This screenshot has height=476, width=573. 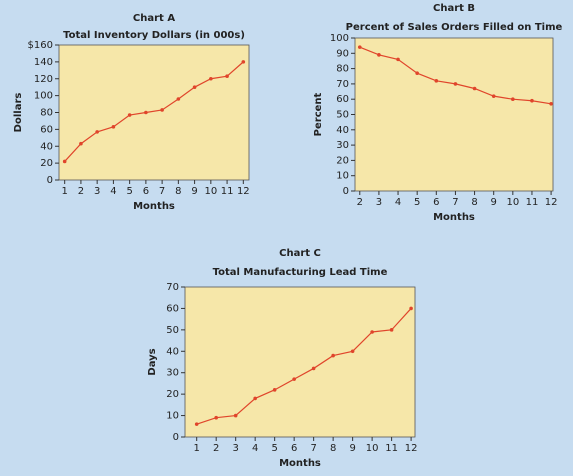 What do you see at coordinates (532, 202) in the screenshot?
I see `x-tick-label: 11` at bounding box center [532, 202].